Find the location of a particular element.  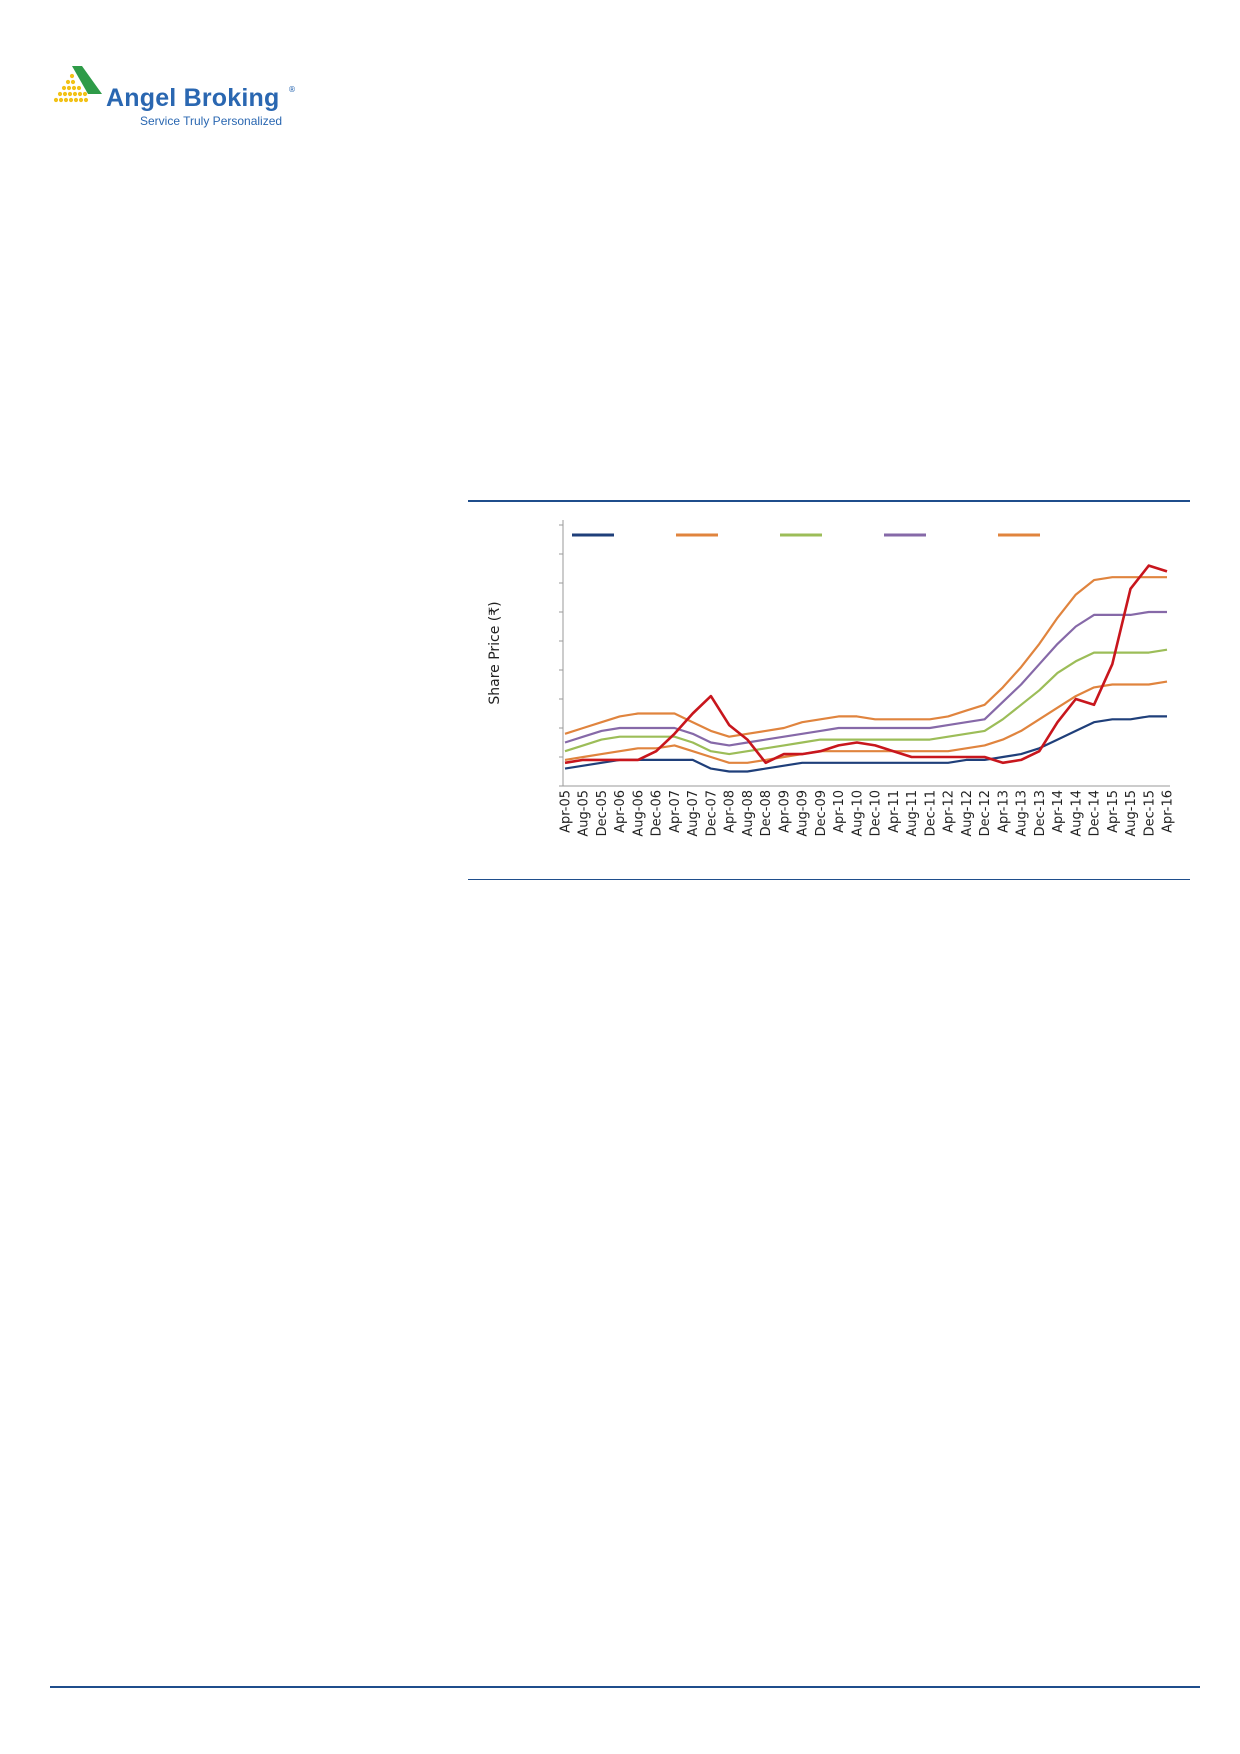

brand-name: Angel Broking is located at coordinates (193, 98).